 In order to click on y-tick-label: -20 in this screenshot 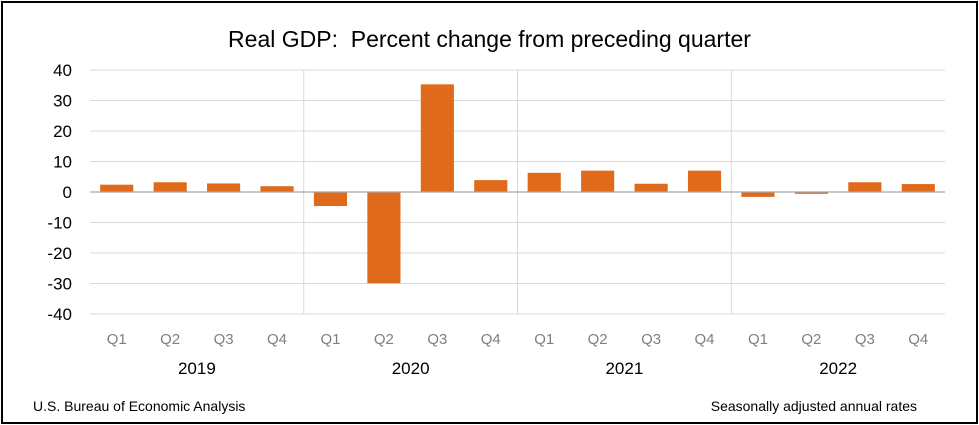, I will do `click(59, 253)`.